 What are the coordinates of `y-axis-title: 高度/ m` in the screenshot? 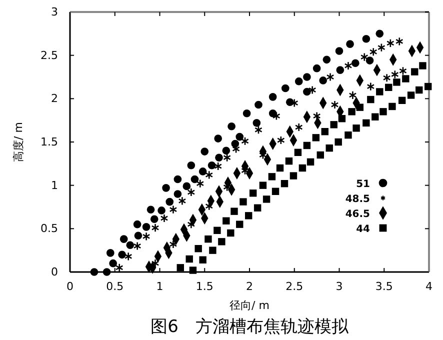 It's located at (18, 142).